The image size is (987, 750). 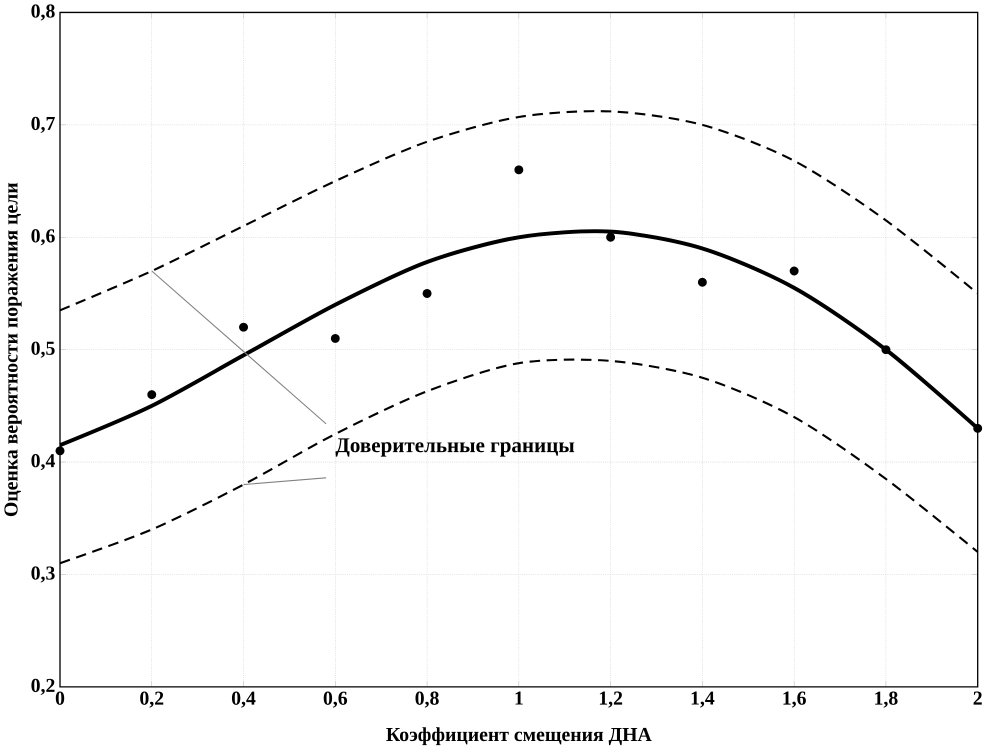 What do you see at coordinates (152, 700) in the screenshot?
I see `x-tick-label: 0,2` at bounding box center [152, 700].